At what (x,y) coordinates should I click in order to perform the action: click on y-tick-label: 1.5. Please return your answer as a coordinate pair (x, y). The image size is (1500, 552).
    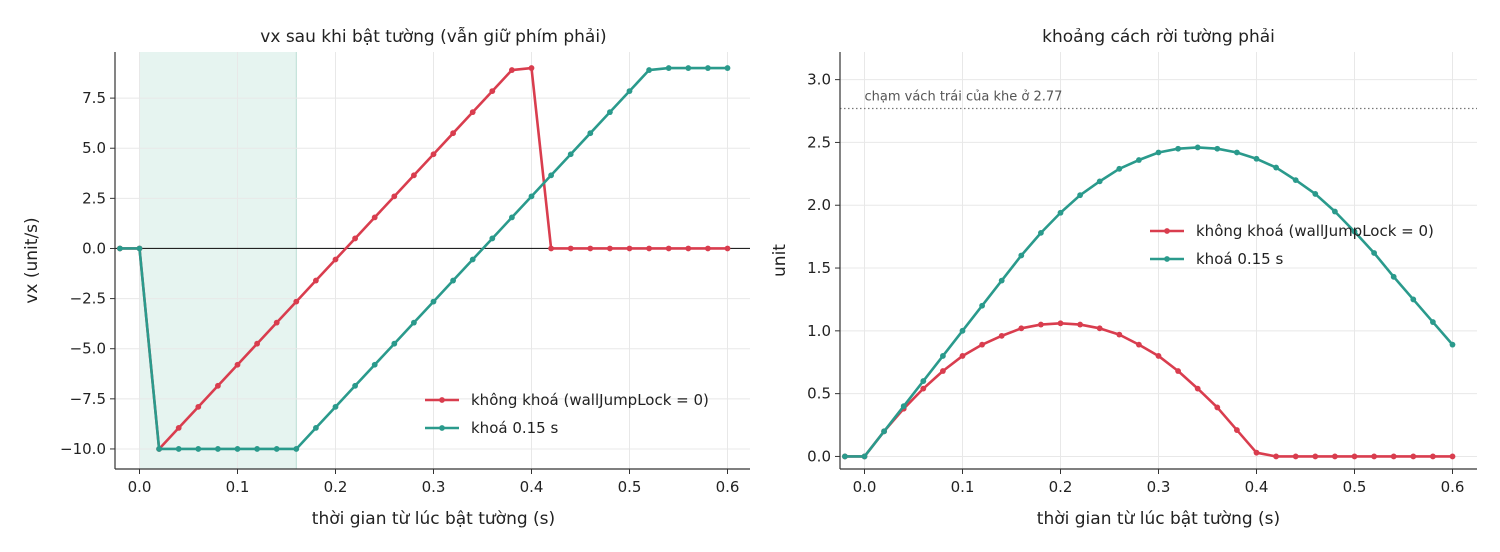
    Looking at the image, I should click on (819, 268).